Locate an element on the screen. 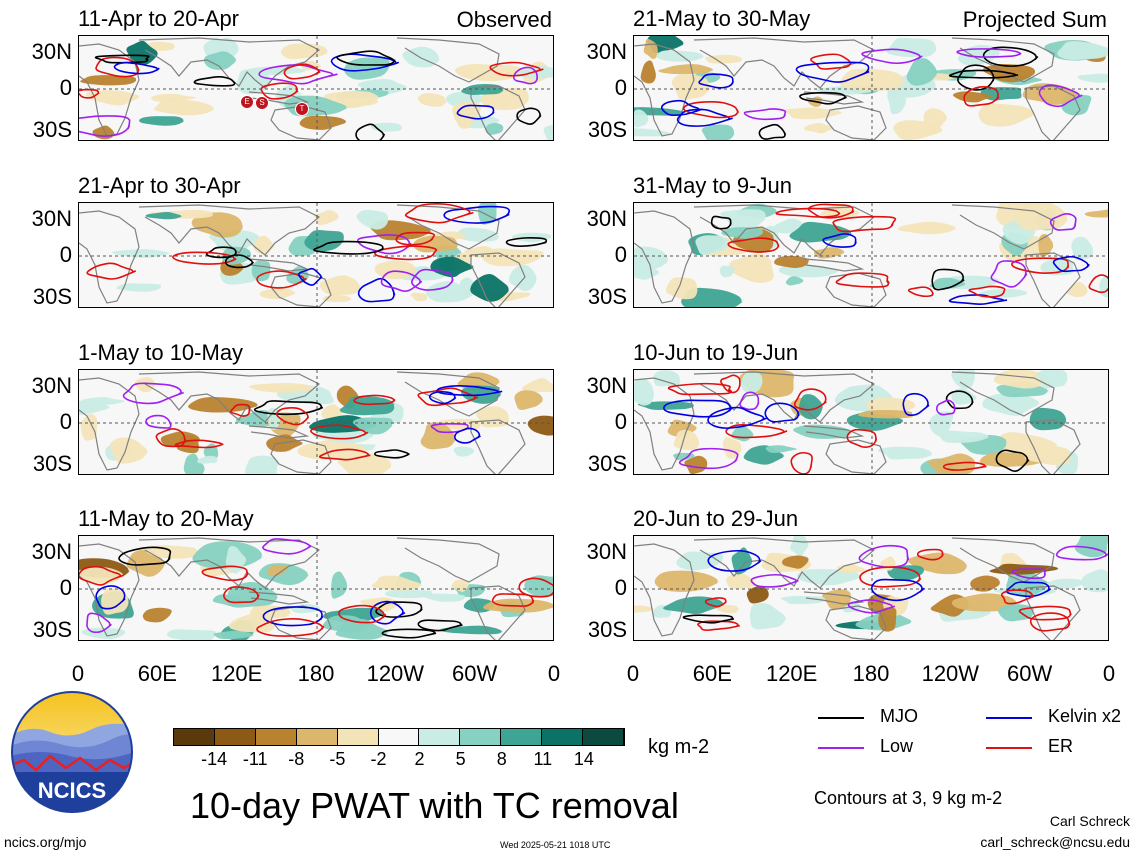  contour-key-label: ER is located at coordinates (1061, 746).